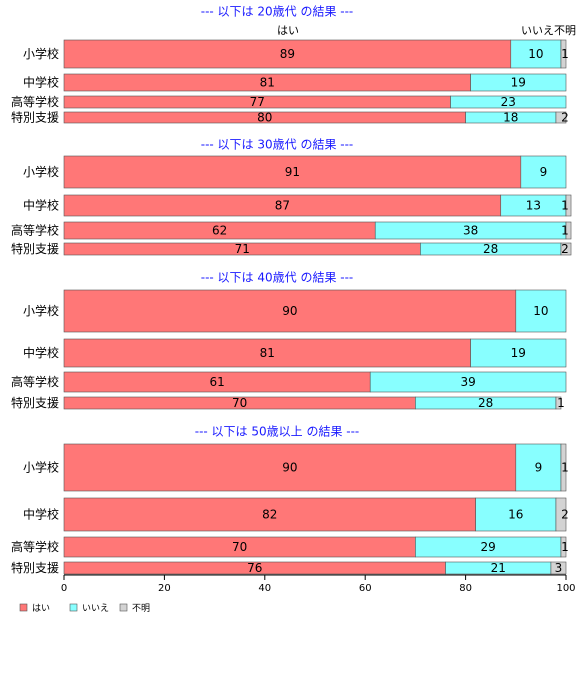 Image resolution: width=580 pixels, height=694 pixels. I want to click on data-label: 13, so click(533, 206).